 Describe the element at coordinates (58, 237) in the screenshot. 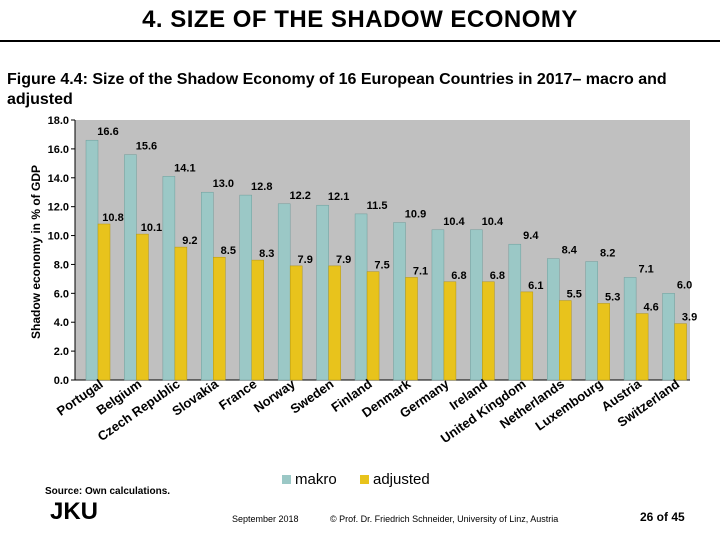

I see `y-tick-label: 10.0` at that location.